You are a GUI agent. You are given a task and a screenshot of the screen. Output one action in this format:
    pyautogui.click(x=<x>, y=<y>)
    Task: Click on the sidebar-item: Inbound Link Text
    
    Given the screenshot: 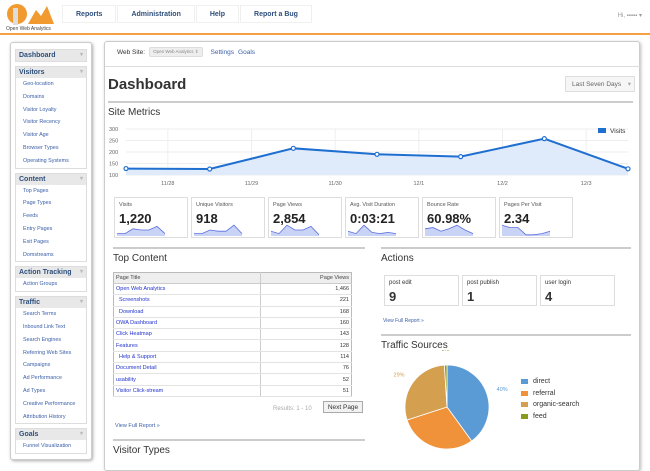 What is the action you would take?
    pyautogui.click(x=44, y=326)
    